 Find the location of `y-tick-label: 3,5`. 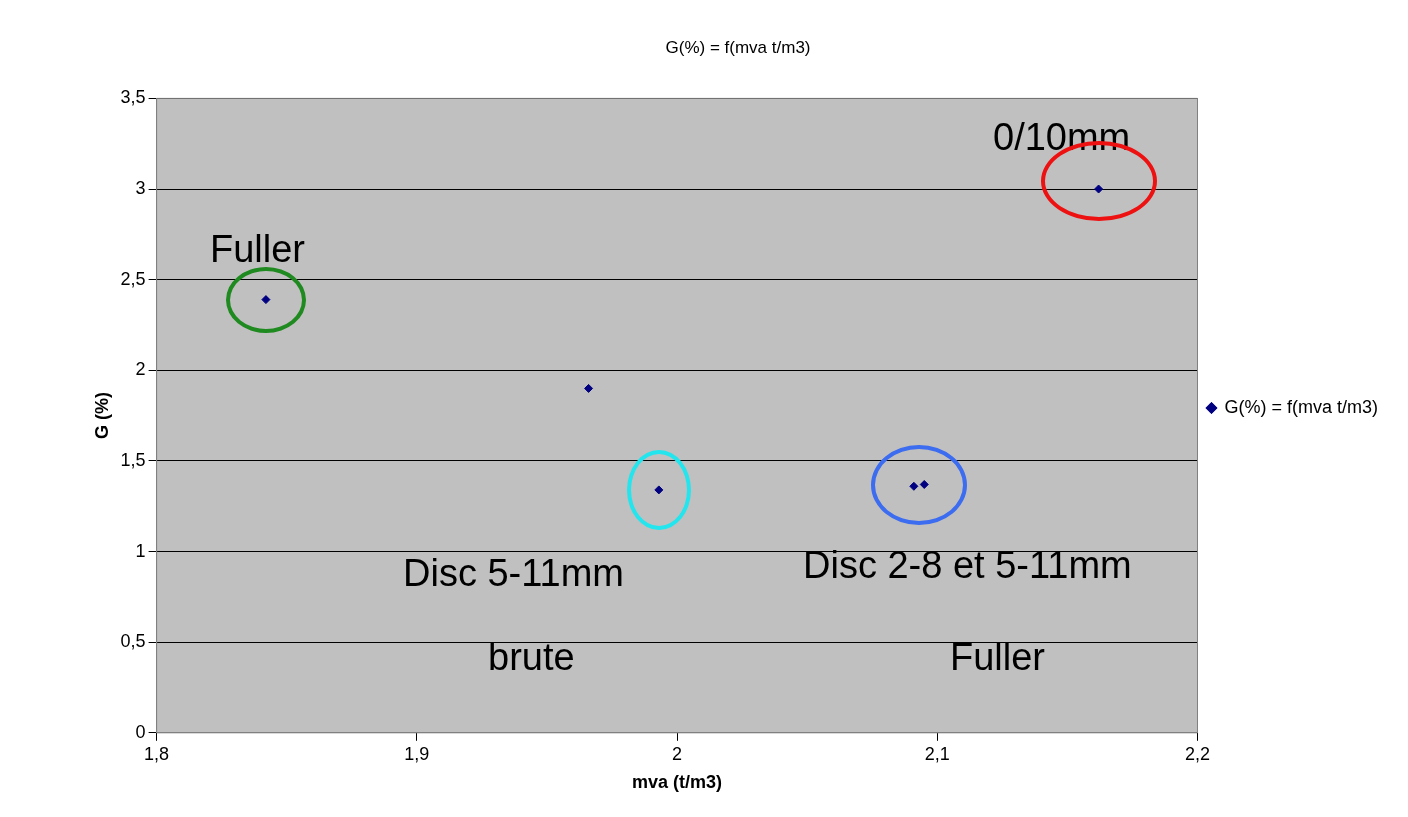

y-tick-label: 3,5 is located at coordinates (133, 97).